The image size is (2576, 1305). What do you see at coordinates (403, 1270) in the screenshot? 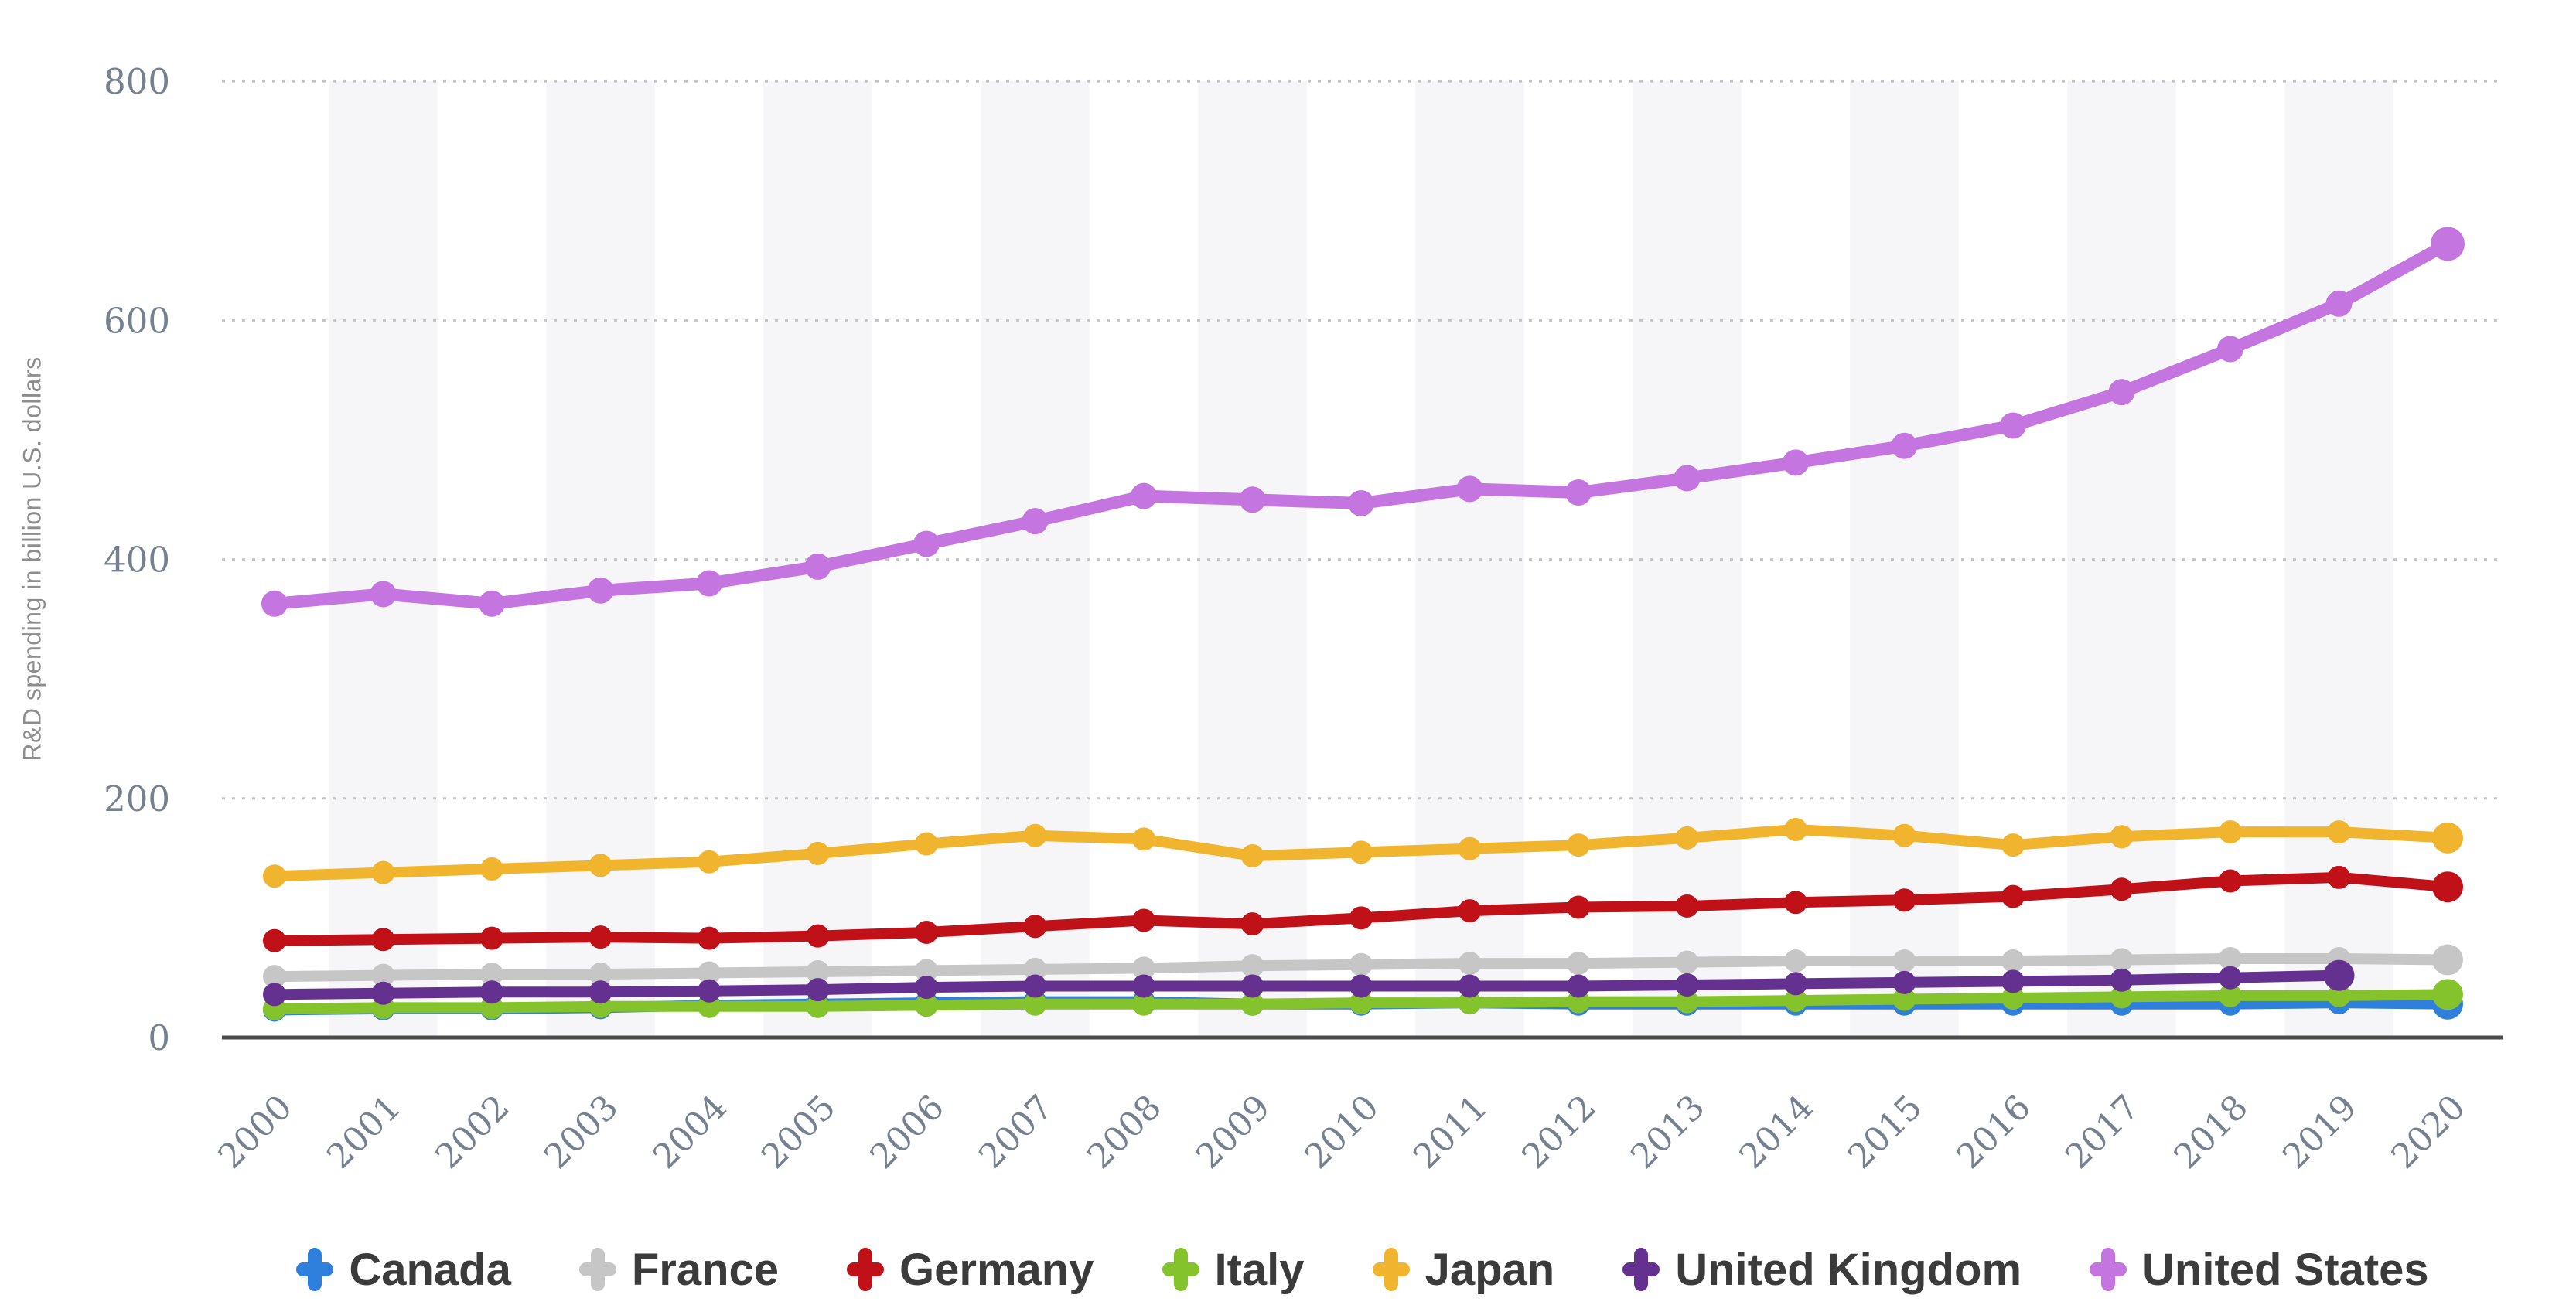
I see `legend-item-canada: Canada` at bounding box center [403, 1270].